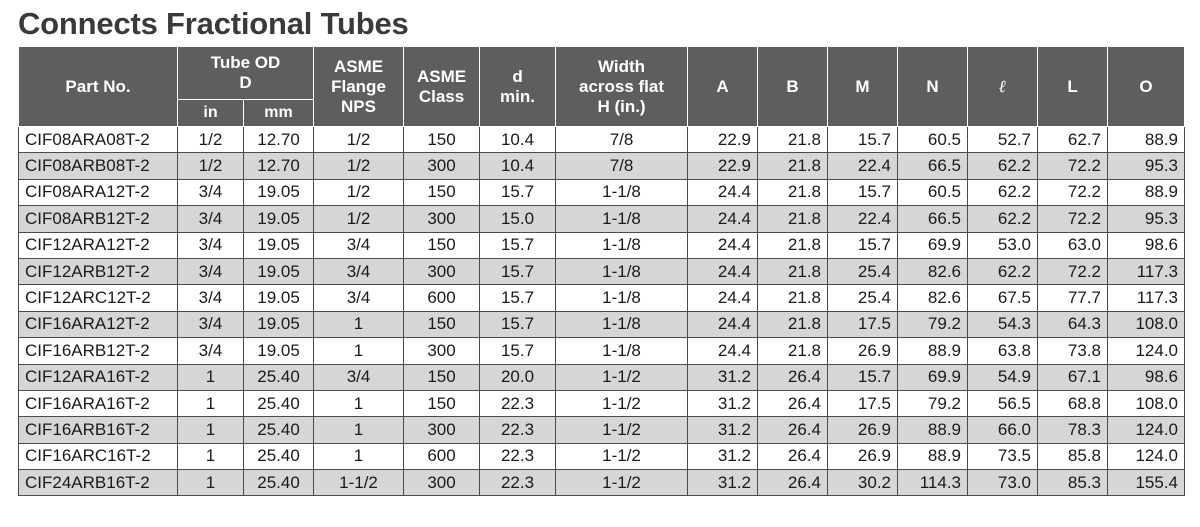  I want to click on cell-part-no: CIF12ARC12T-2, so click(98, 298).